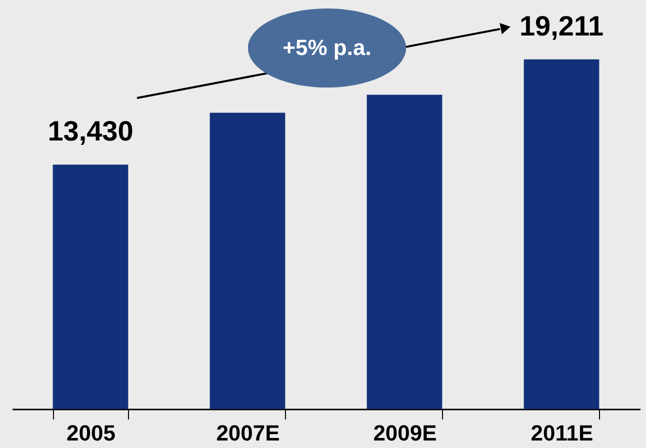  What do you see at coordinates (91, 433) in the screenshot?
I see `x-tick-label: 2005` at bounding box center [91, 433].